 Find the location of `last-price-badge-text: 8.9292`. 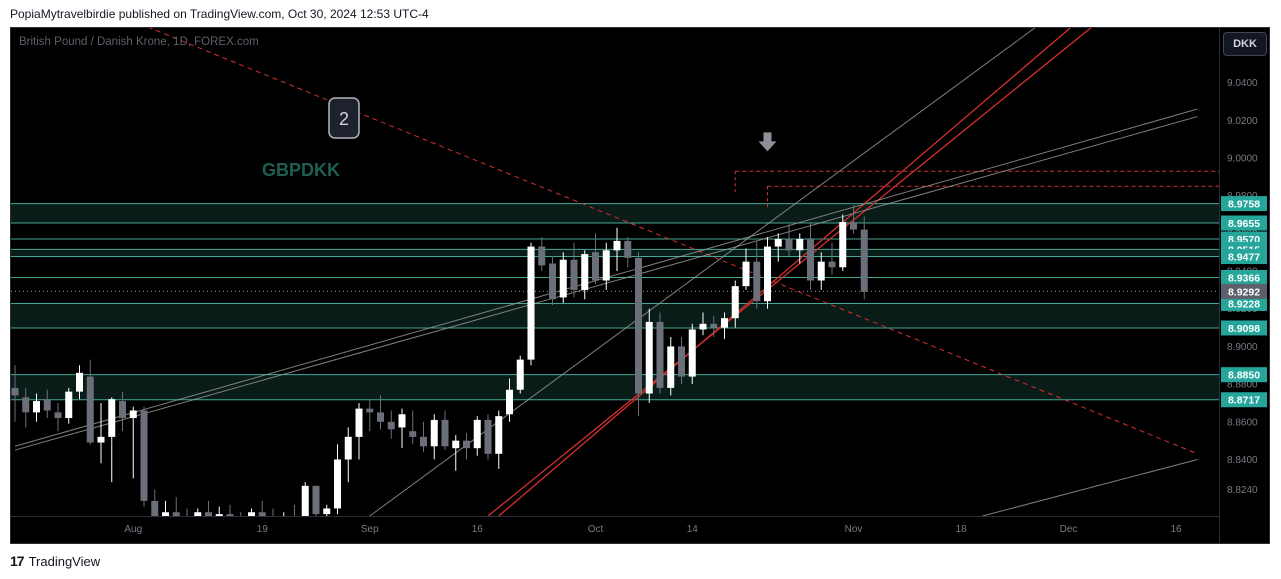

last-price-badge-text: 8.9292 is located at coordinates (1244, 292).